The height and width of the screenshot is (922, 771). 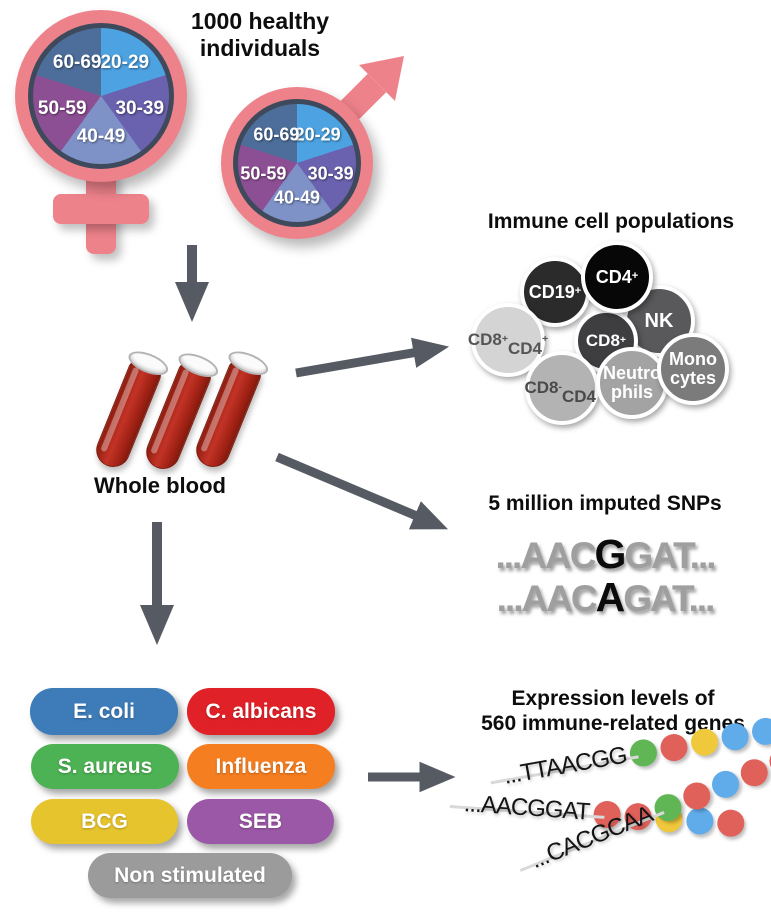 I want to click on snp-variant-allele: A, so click(x=610, y=597).